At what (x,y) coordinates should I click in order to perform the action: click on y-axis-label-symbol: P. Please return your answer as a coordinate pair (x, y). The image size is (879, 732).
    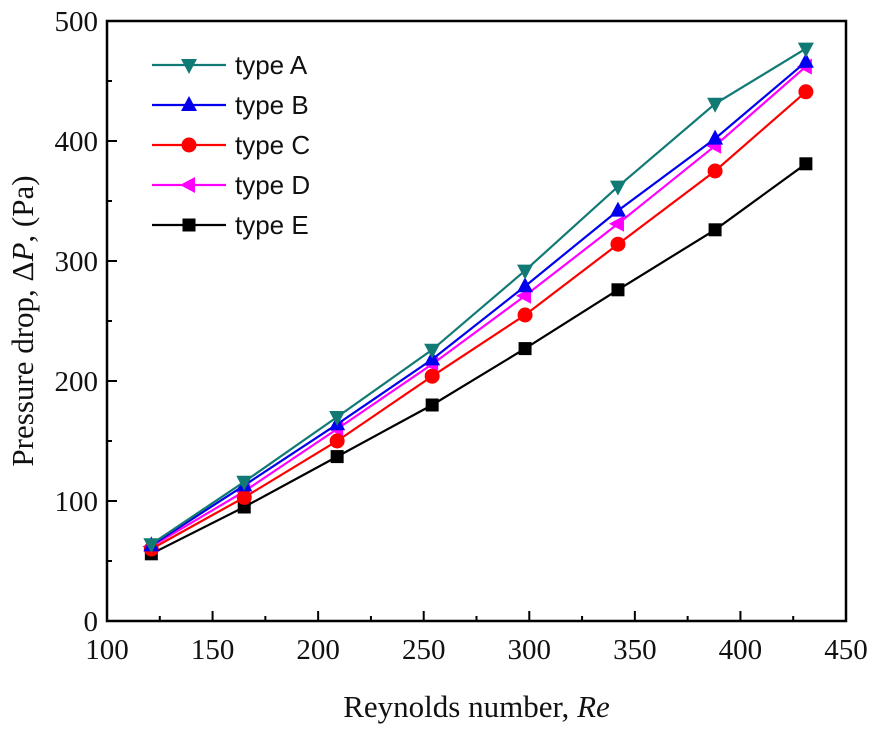
    Looking at the image, I should click on (22, 253).